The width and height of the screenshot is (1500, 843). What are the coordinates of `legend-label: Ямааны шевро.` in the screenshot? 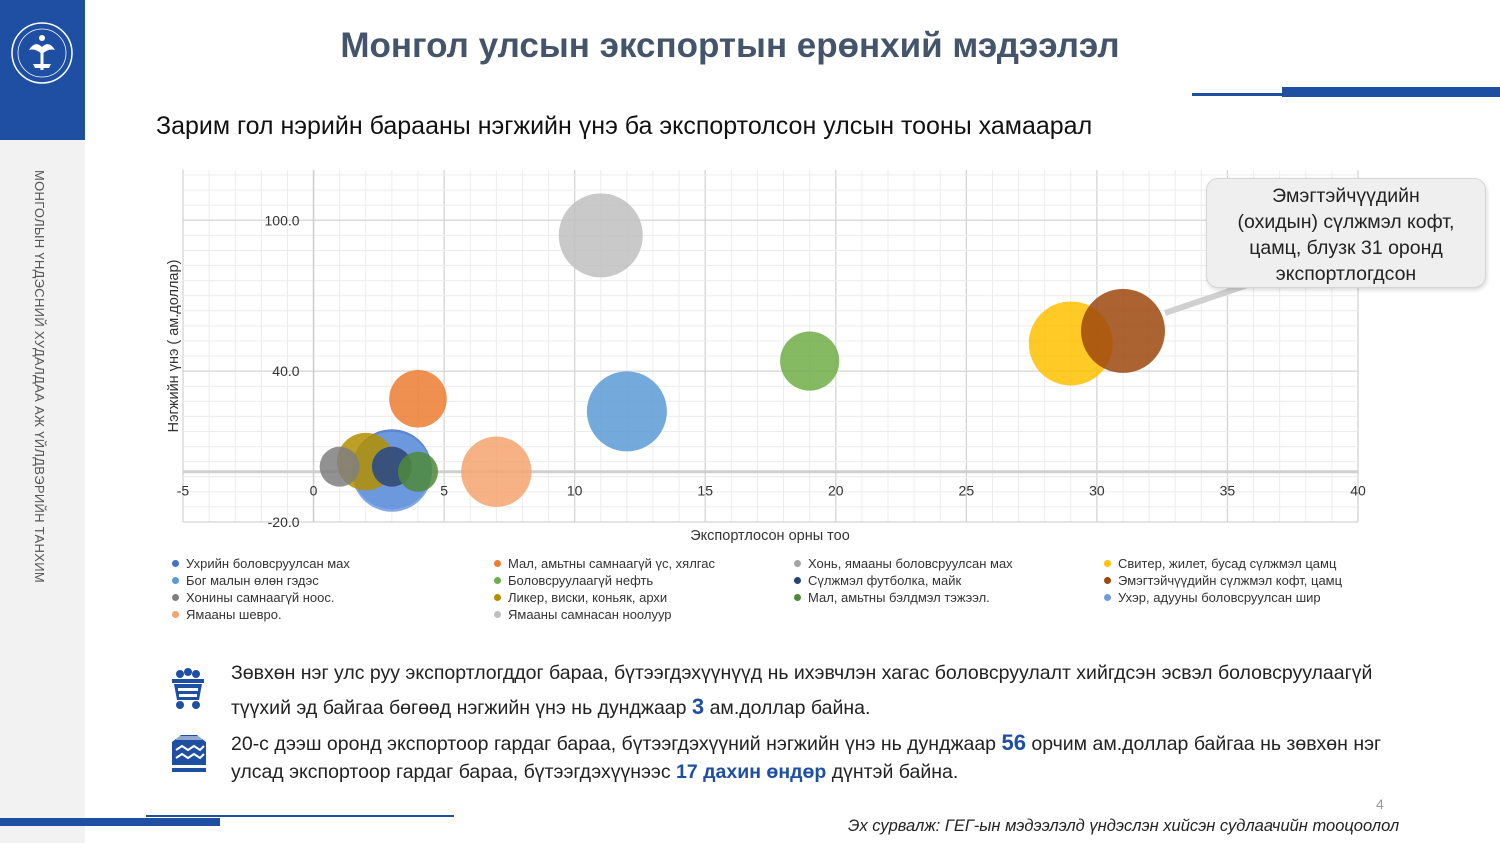 It's located at (234, 614).